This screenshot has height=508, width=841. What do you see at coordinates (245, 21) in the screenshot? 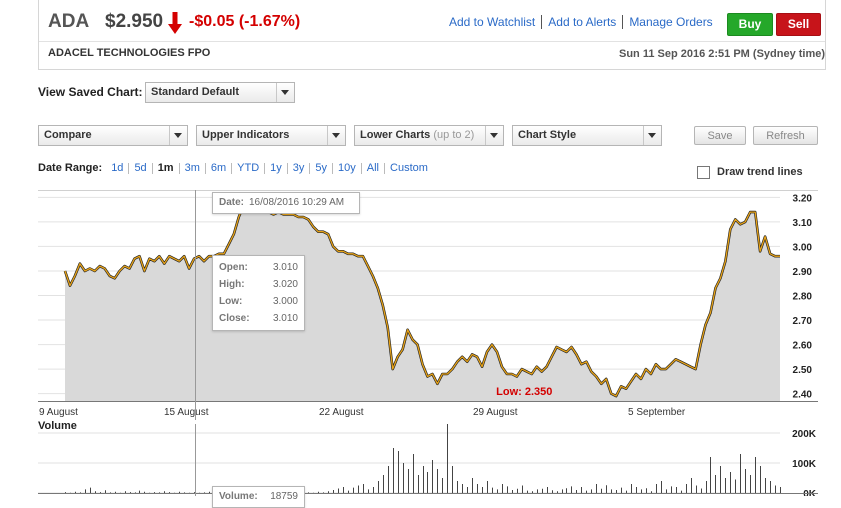
I see `price-change: -$0.05 (-1.67%)` at bounding box center [245, 21].